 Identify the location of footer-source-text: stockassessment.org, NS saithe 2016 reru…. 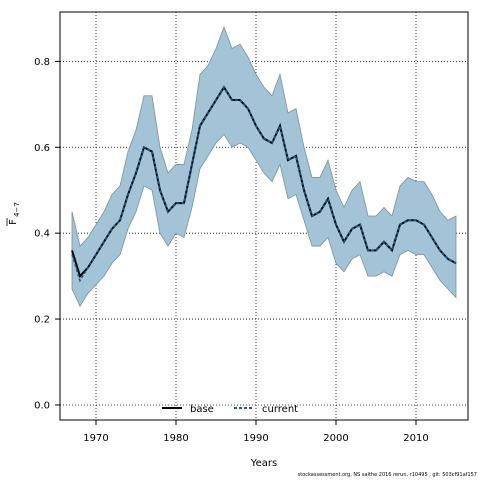
(387, 475).